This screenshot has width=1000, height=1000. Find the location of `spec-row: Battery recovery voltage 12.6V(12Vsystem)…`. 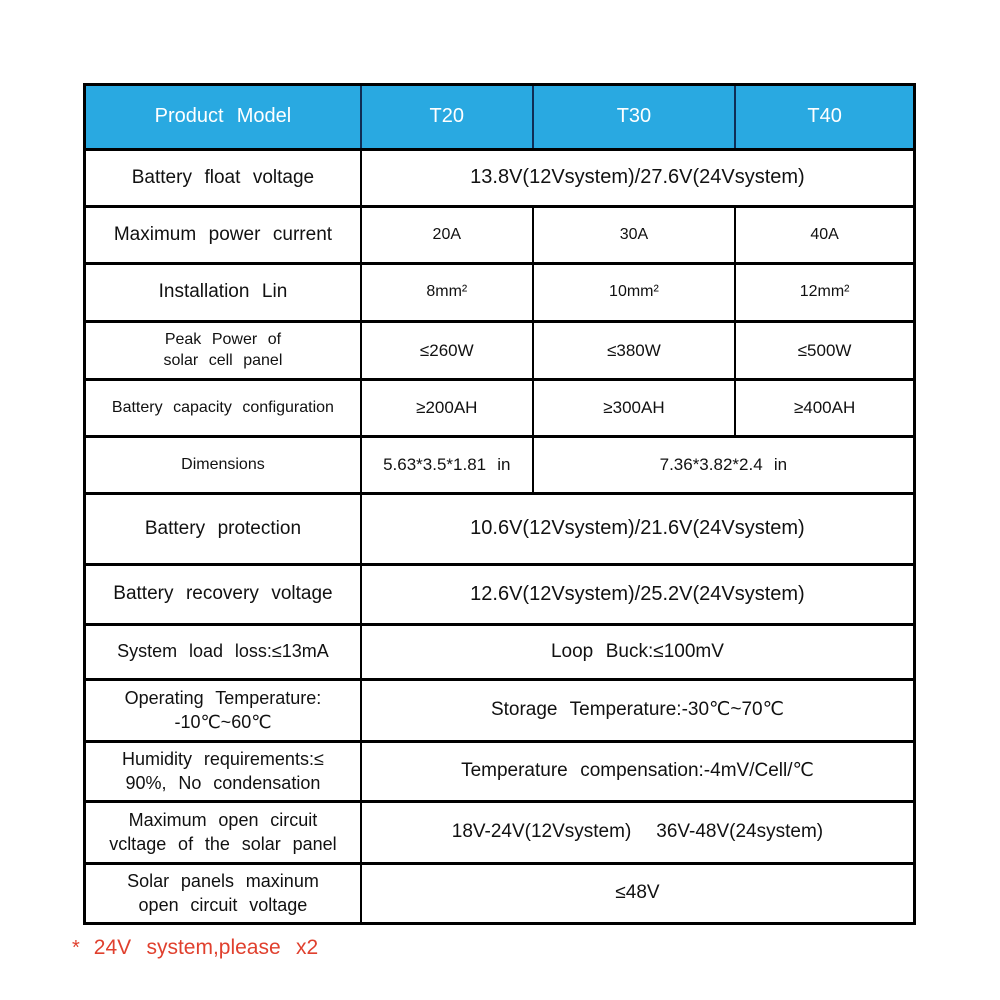

spec-row: Battery recovery voltage 12.6V(12Vsystem)… is located at coordinates (499, 594).